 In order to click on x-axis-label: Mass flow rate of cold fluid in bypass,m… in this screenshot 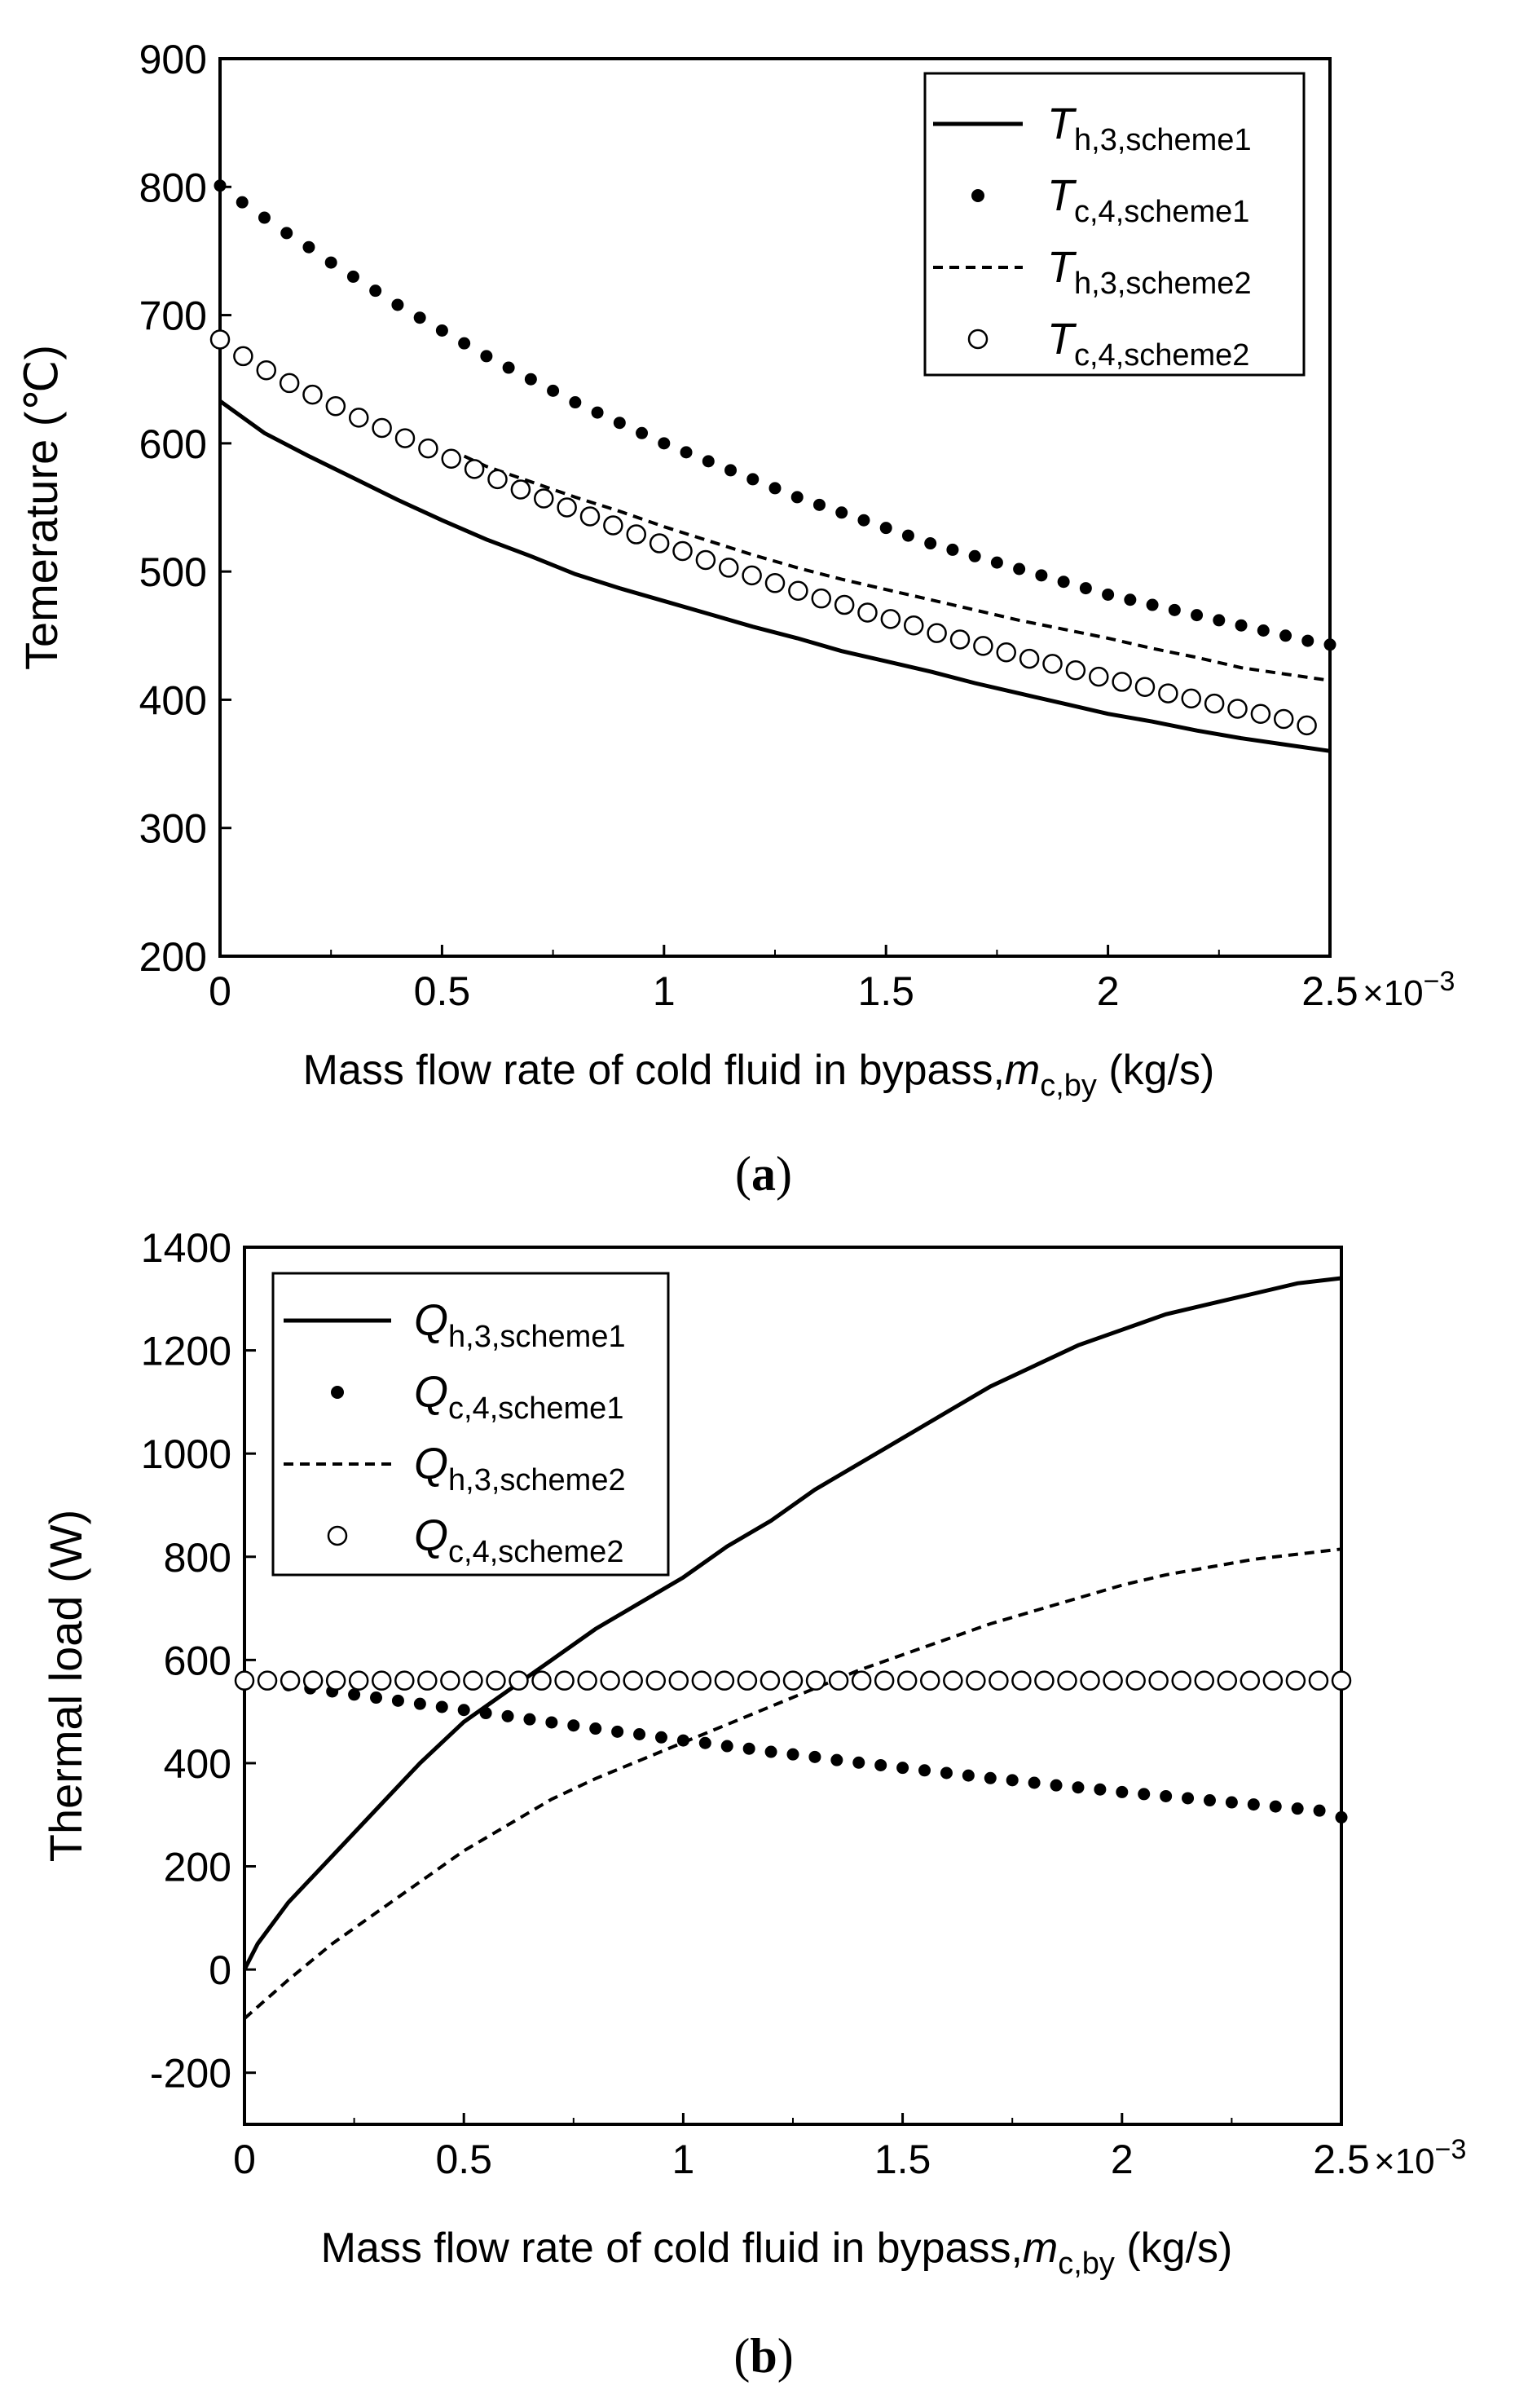, I will do `click(777, 2253)`.